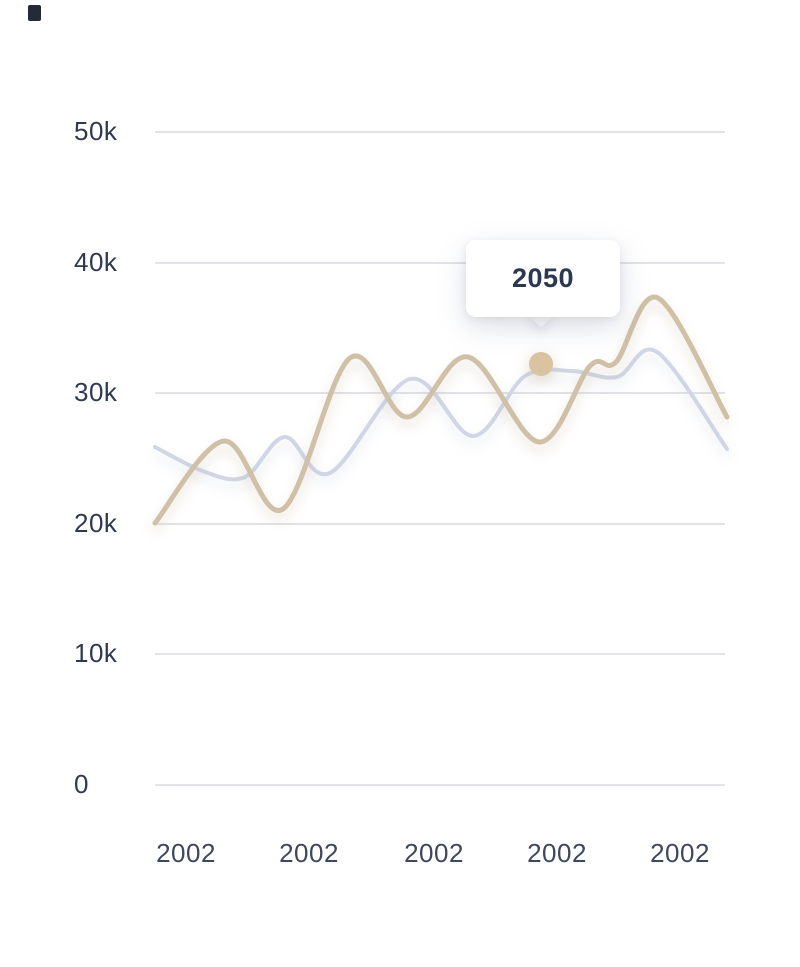  Describe the element at coordinates (96, 523) in the screenshot. I see `y-axis-label: 20k` at that location.